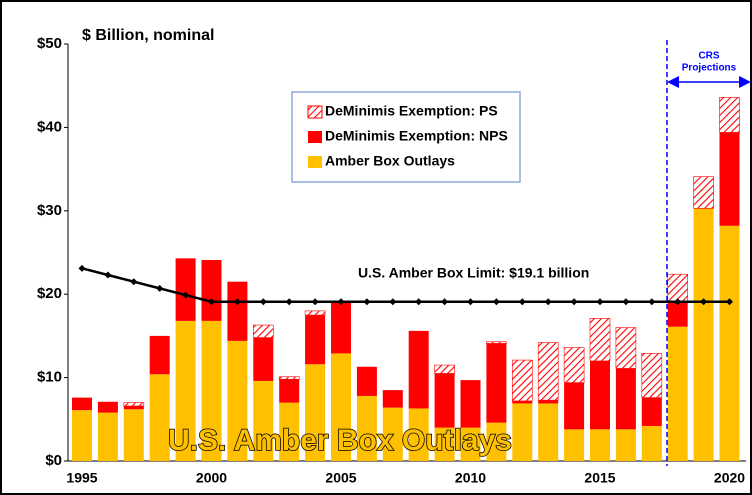  Describe the element at coordinates (81, 478) in the screenshot. I see `x-tick-label: 1995` at that location.